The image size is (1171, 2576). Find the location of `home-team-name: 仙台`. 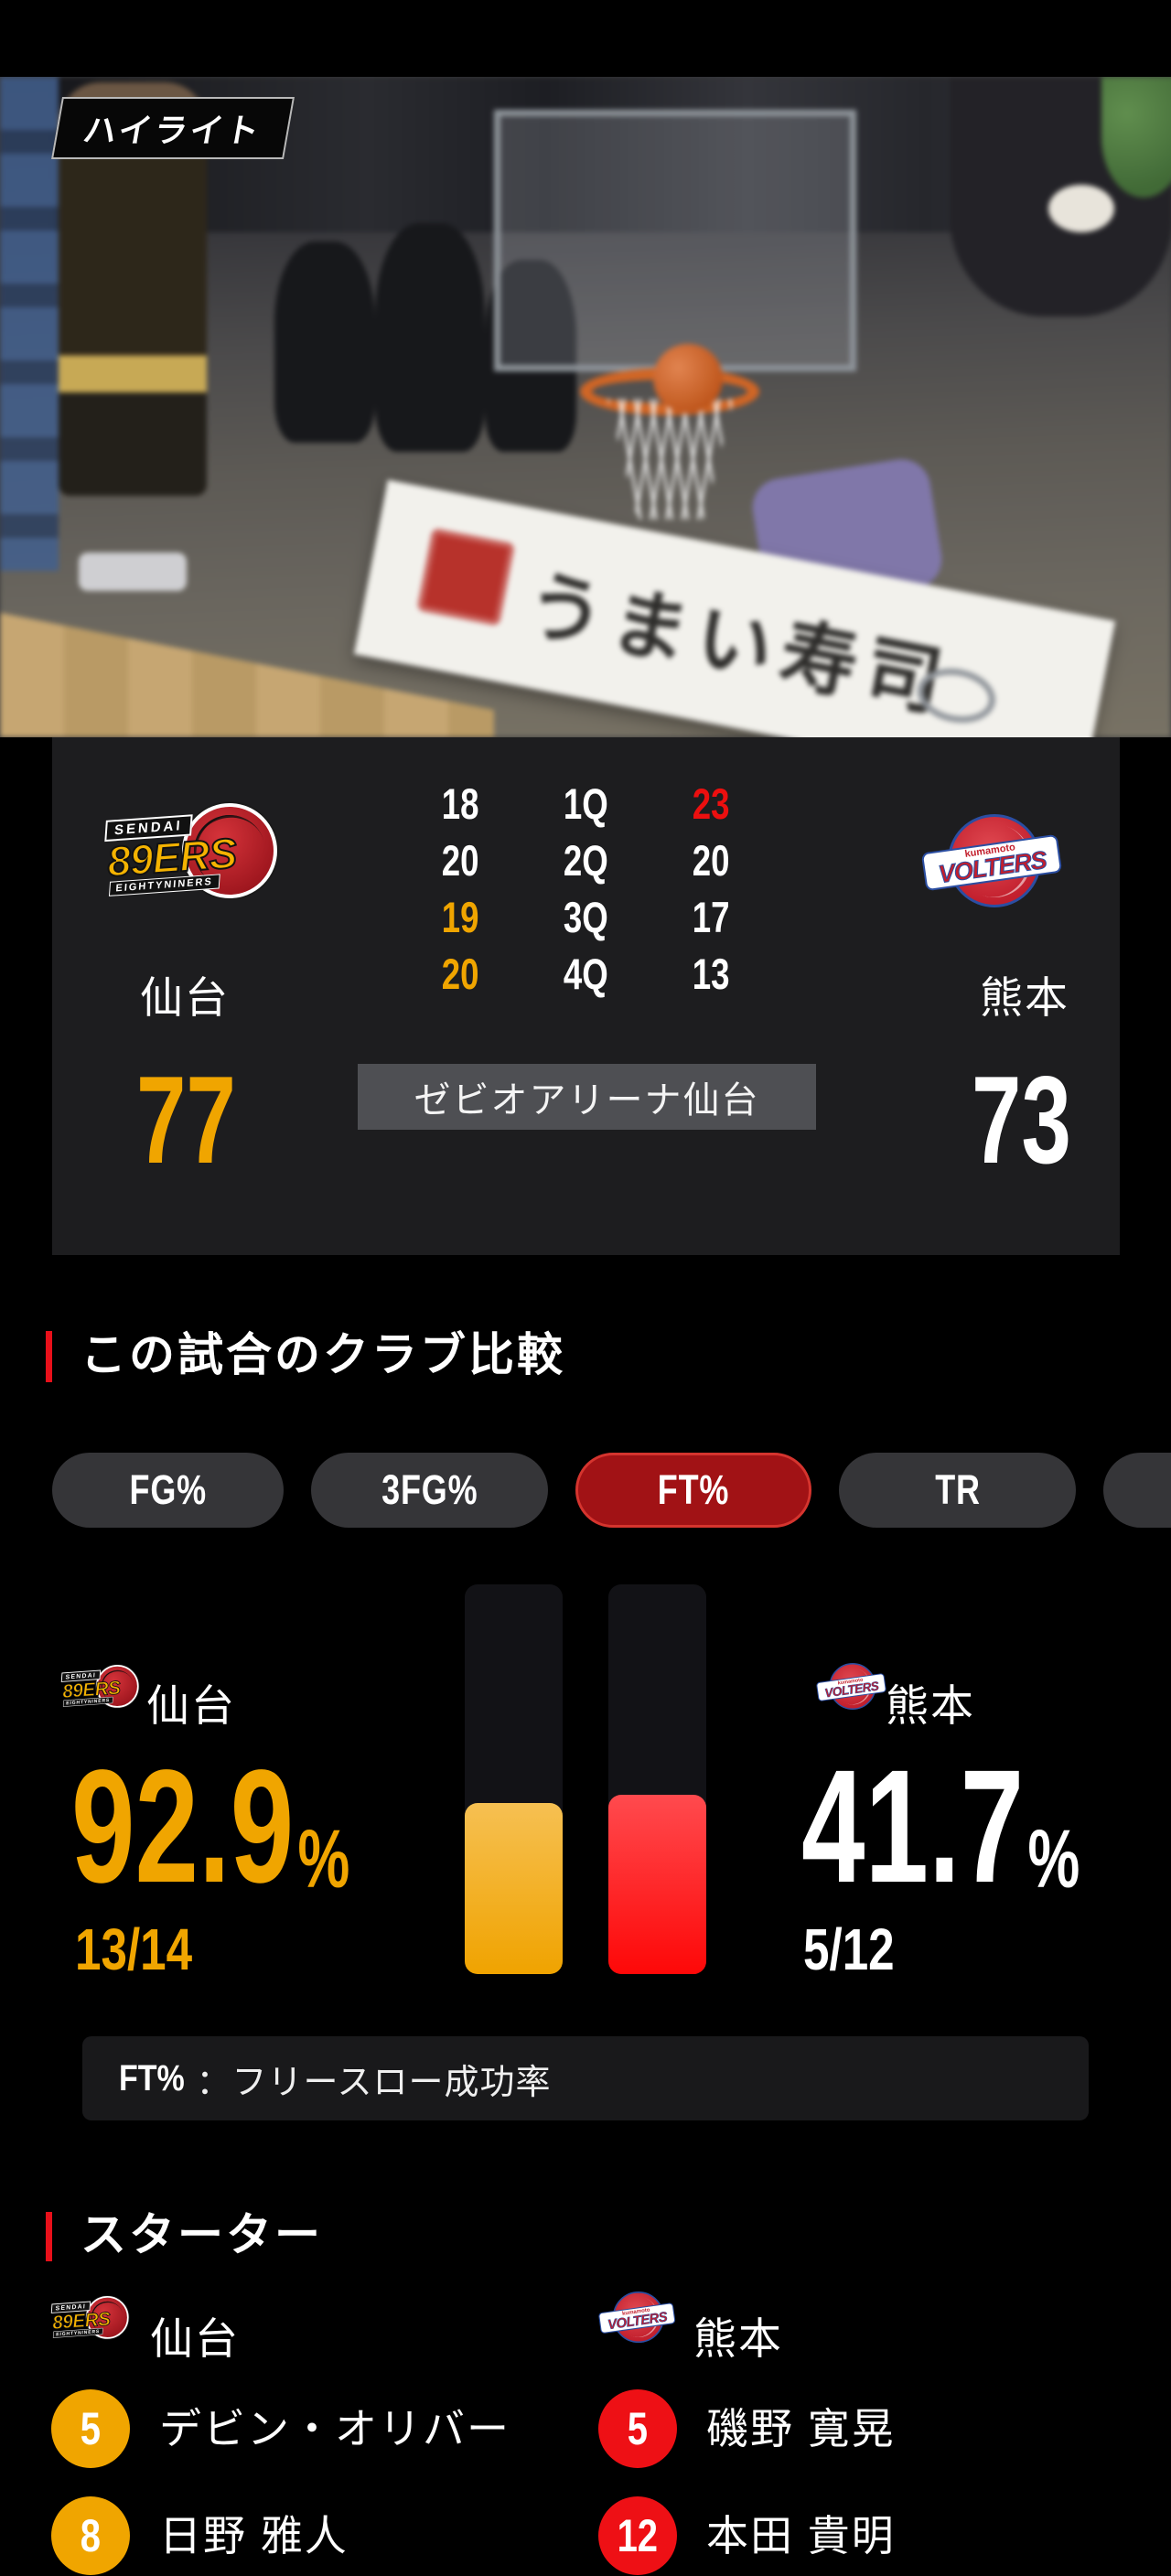

home-team-name: 仙台 is located at coordinates (185, 998).